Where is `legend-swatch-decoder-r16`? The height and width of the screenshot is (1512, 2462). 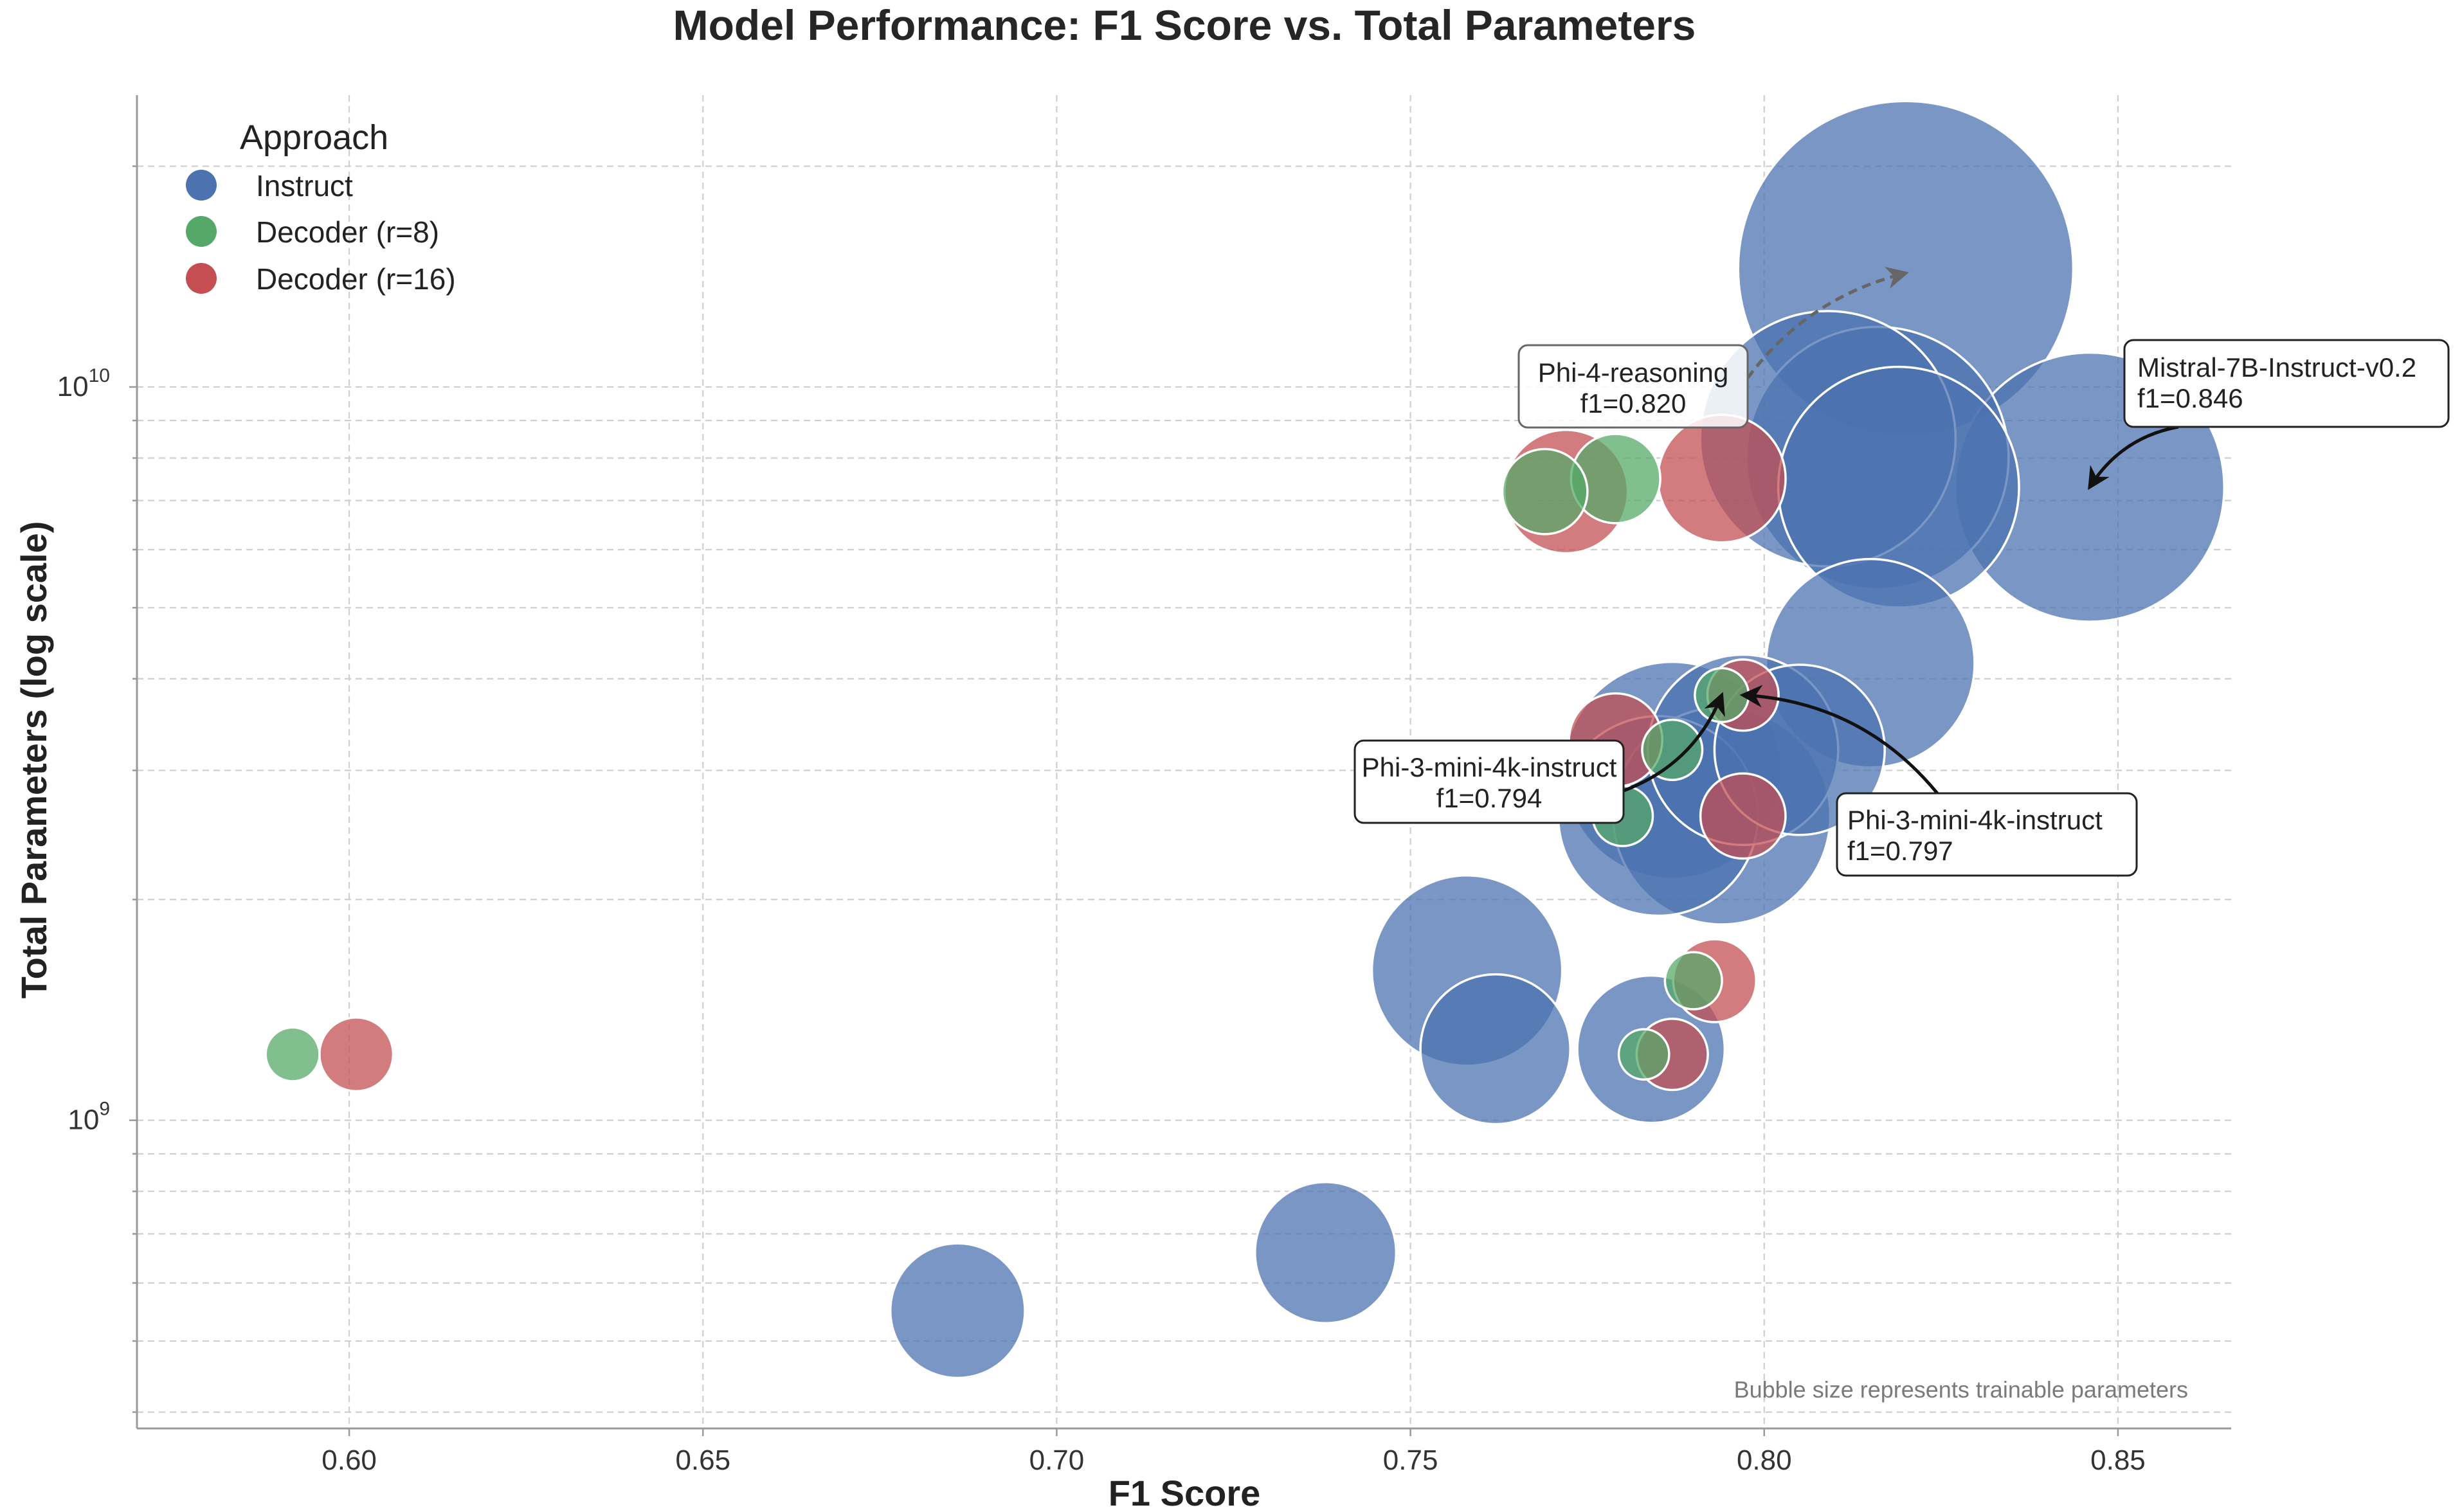
legend-swatch-decoder-r16 is located at coordinates (201, 278).